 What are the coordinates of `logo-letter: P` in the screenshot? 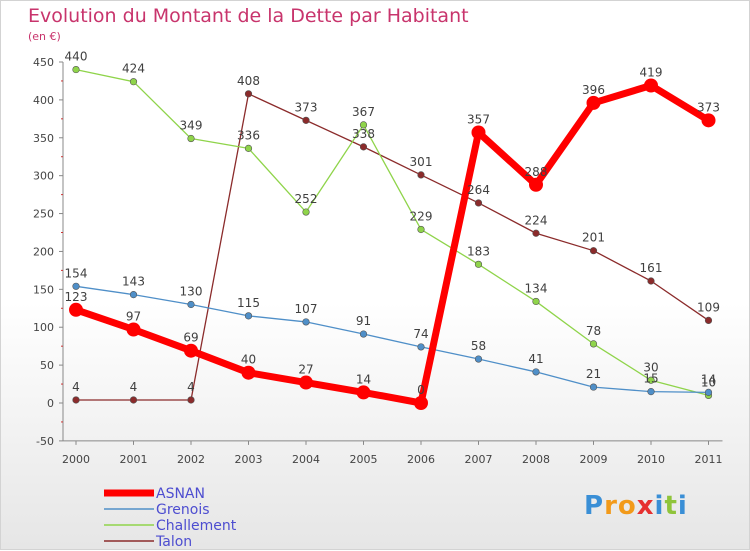 It's located at (594, 506).